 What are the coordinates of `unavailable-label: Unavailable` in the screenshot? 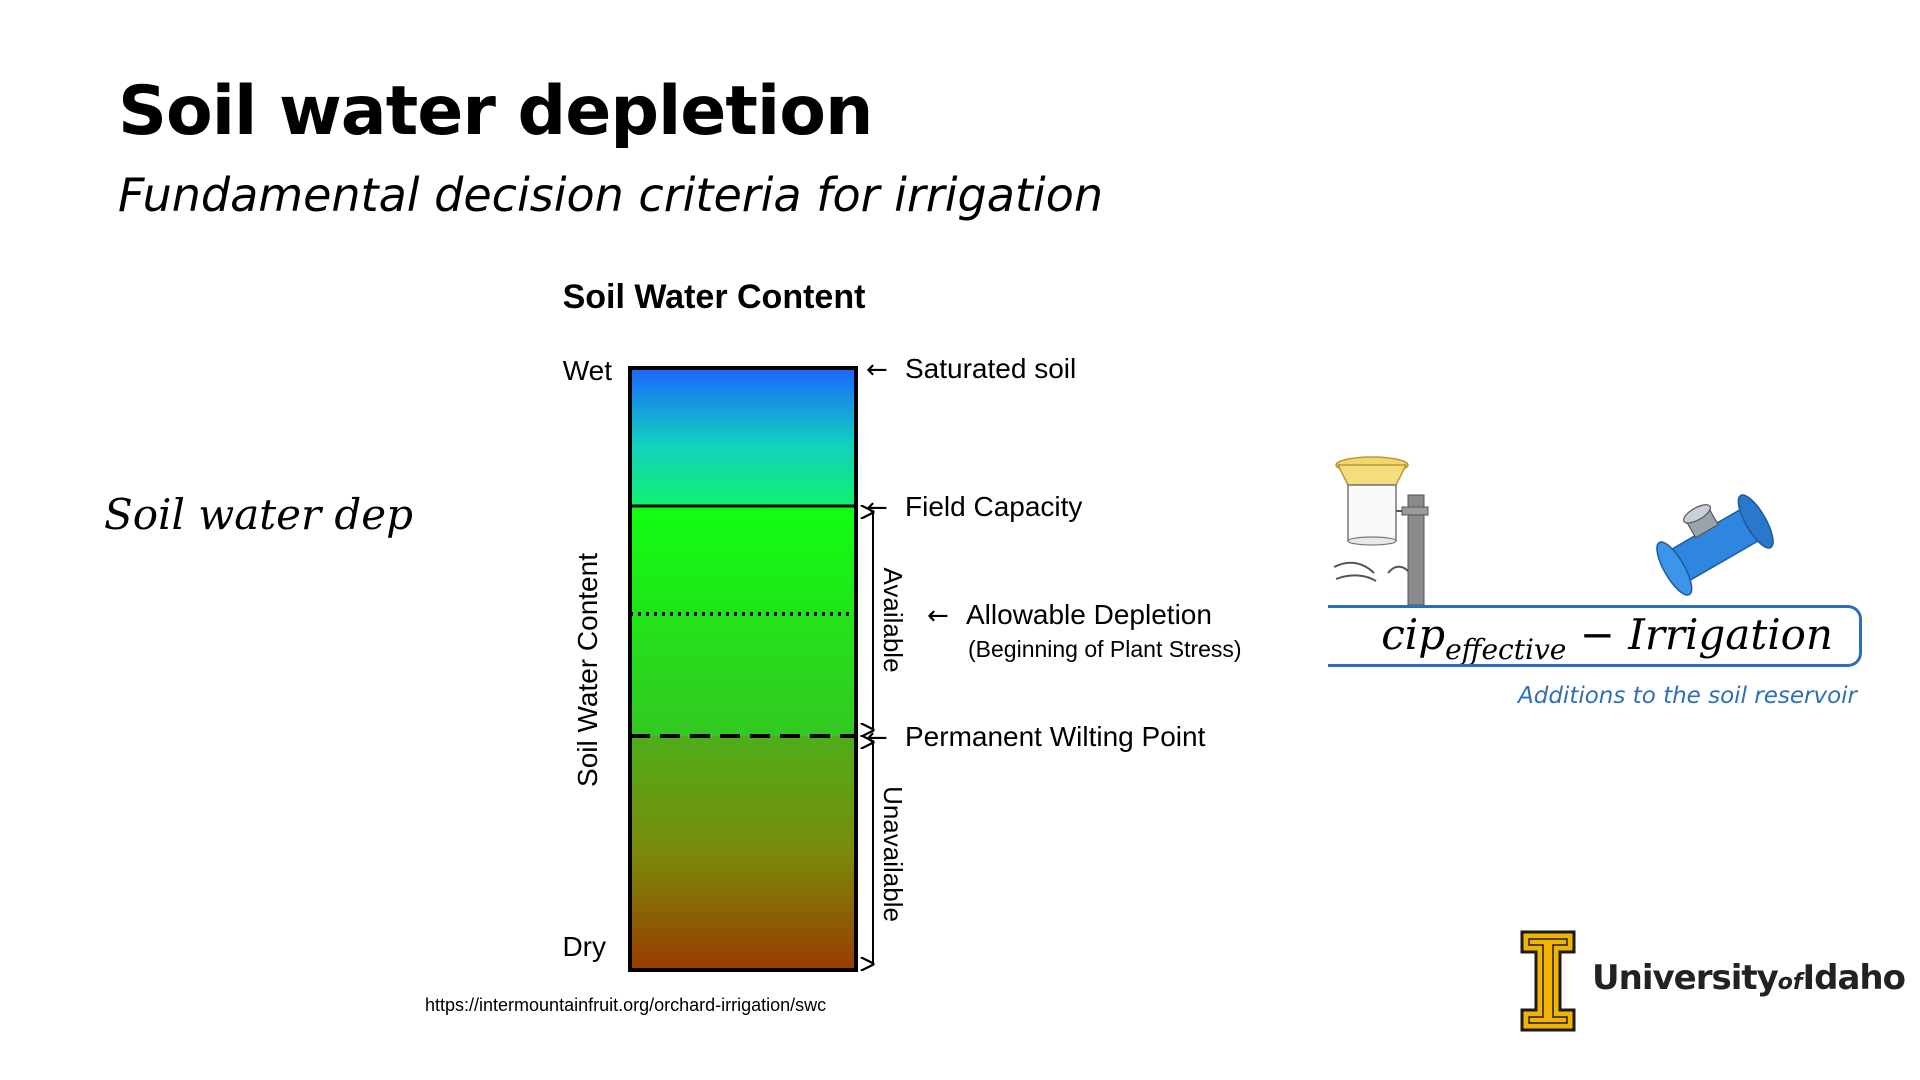 It's located at (893, 854).